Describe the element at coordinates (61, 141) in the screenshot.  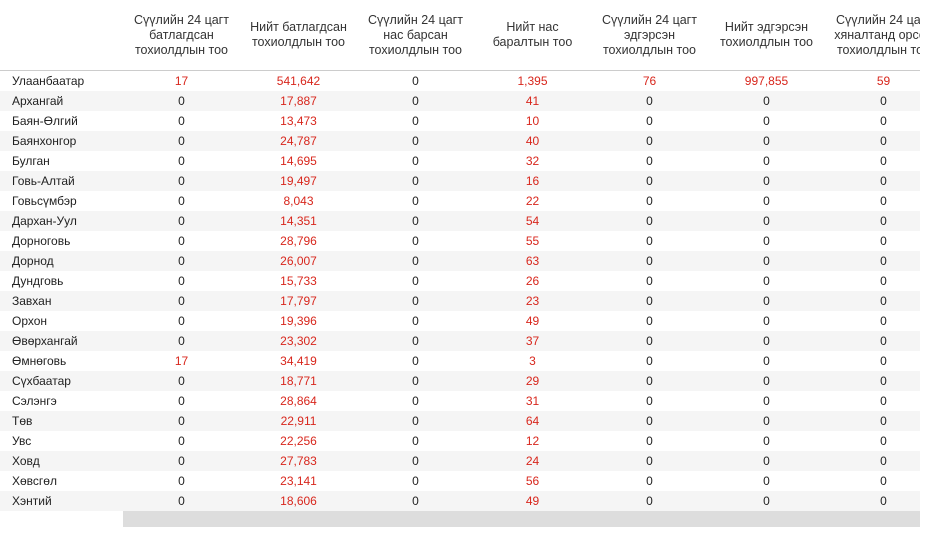
I see `region-name: Баянхонгор` at that location.